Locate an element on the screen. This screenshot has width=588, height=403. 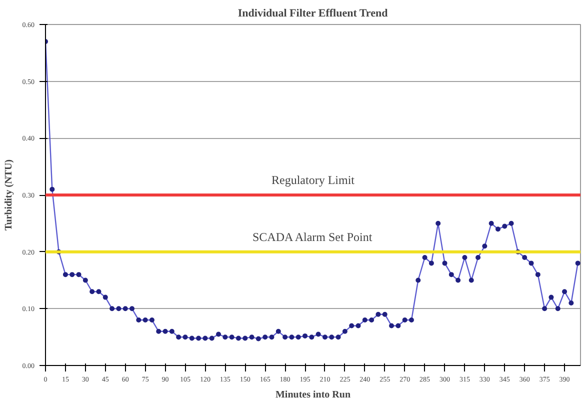
x-axis-title: Minutes into Run is located at coordinates (313, 395).